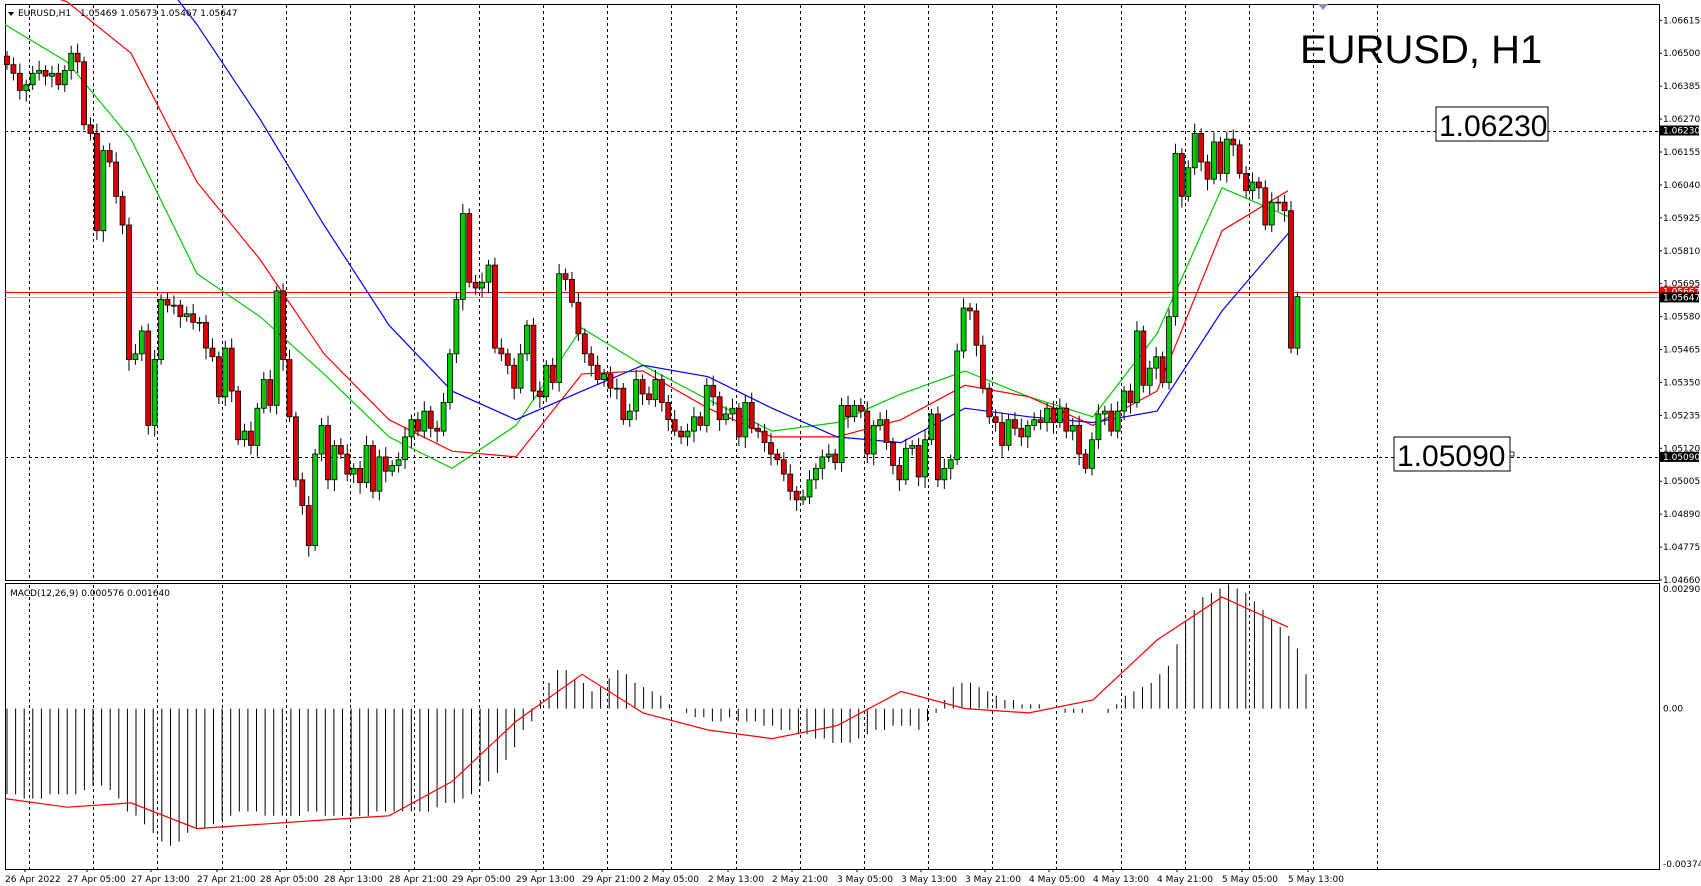  What do you see at coordinates (1682, 590) in the screenshot?
I see `macd-axis-label: 0.002906` at bounding box center [1682, 590].